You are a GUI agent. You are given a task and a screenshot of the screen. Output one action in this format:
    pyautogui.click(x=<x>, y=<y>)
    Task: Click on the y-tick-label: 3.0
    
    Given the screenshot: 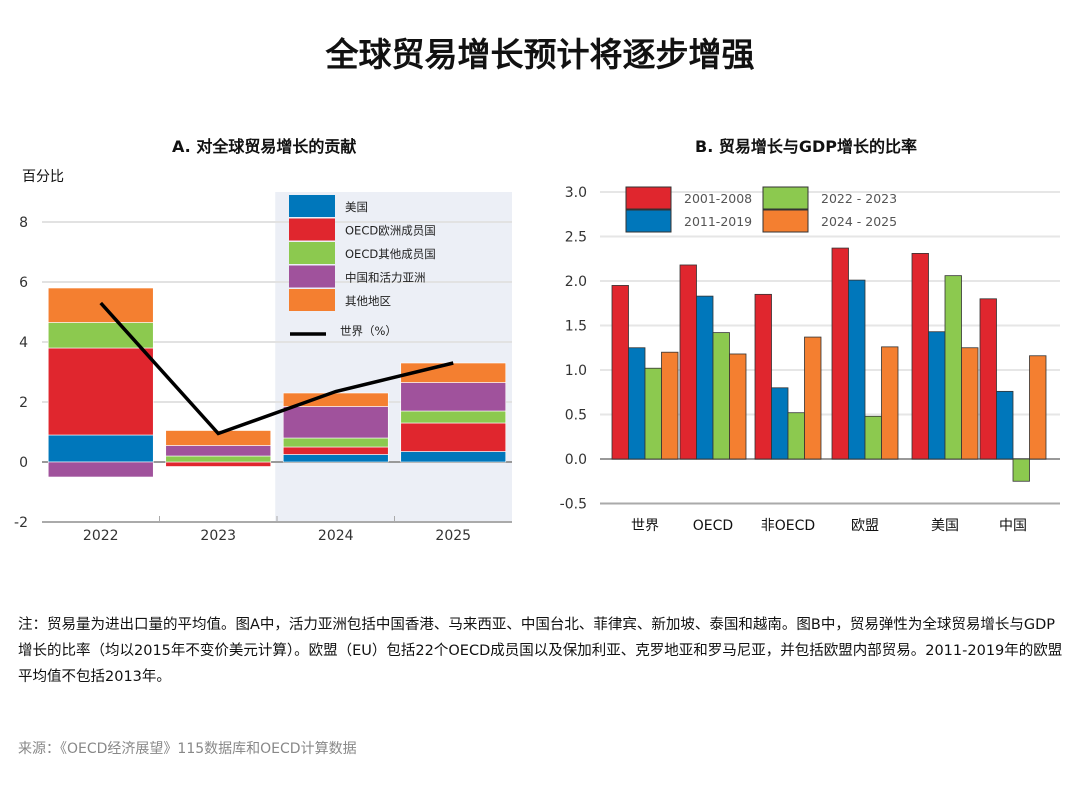 What is the action you would take?
    pyautogui.click(x=576, y=193)
    